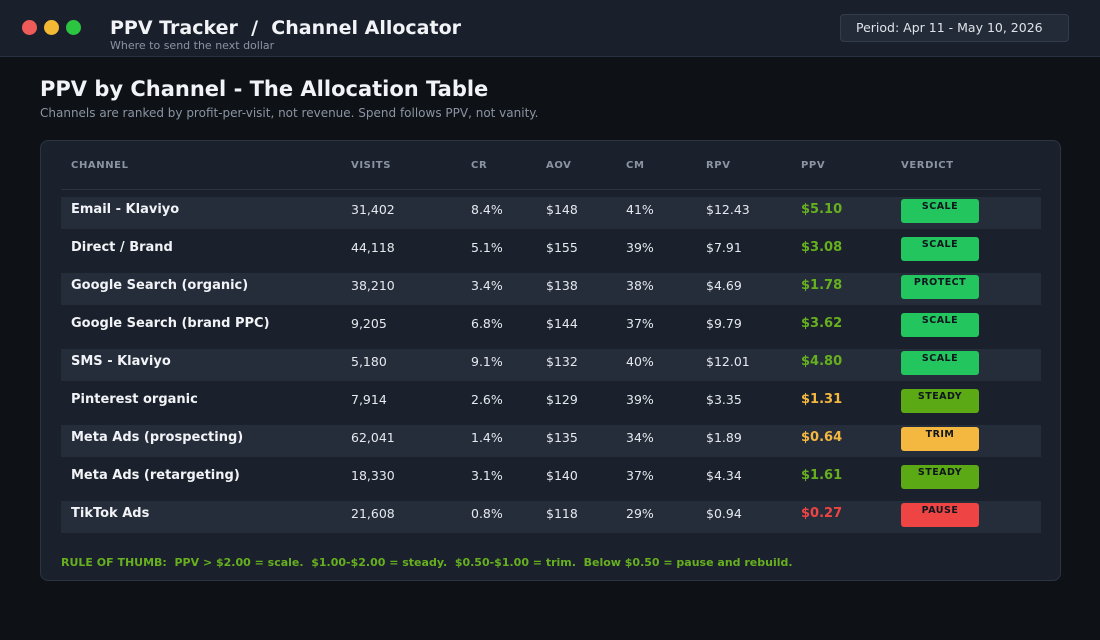 The image size is (1100, 640). What do you see at coordinates (562, 513) in the screenshot?
I see `cell-aov: $118` at bounding box center [562, 513].